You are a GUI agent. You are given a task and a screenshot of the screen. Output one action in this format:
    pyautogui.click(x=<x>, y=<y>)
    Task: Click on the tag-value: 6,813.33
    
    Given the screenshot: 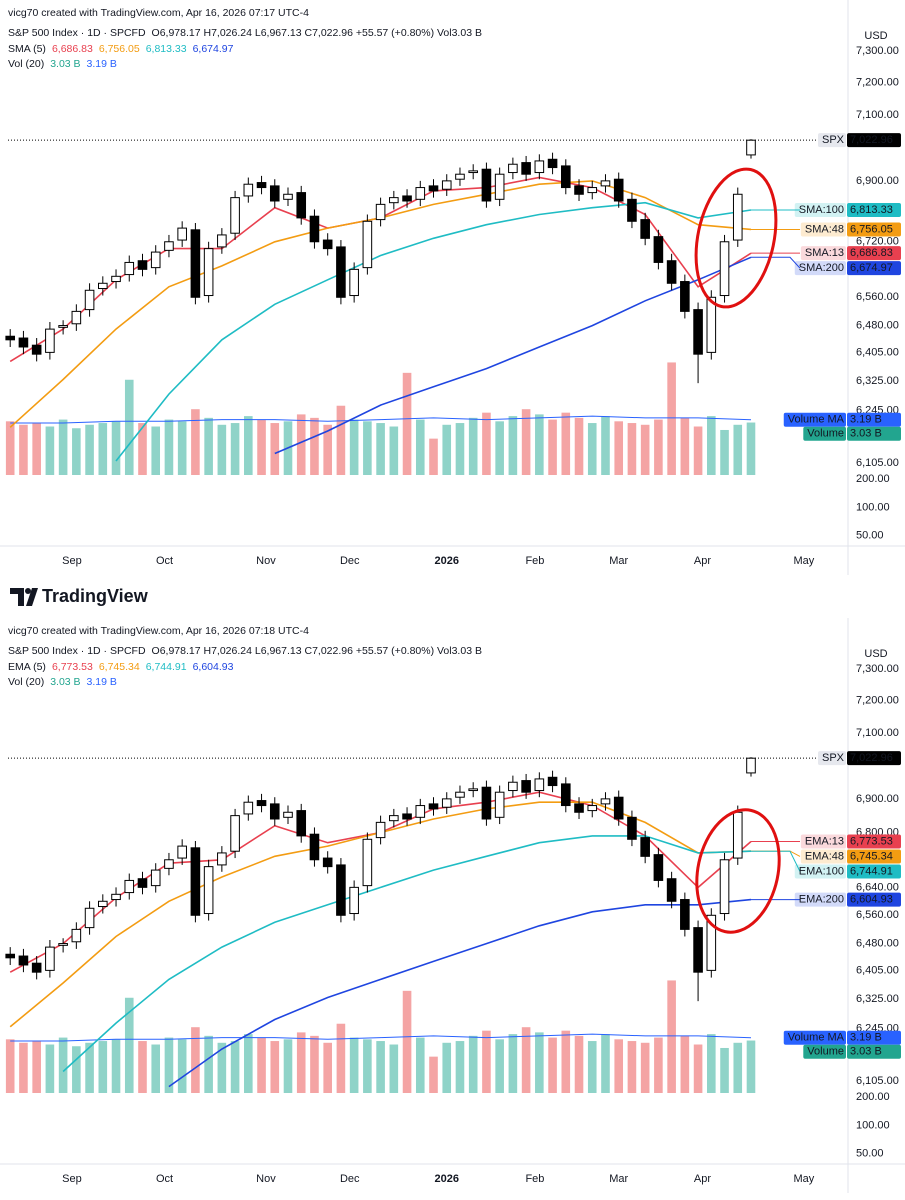 What is the action you would take?
    pyautogui.click(x=871, y=210)
    